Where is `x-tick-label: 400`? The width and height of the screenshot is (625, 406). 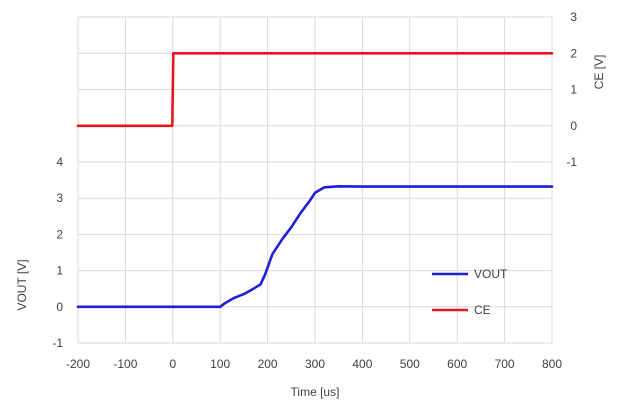 x-tick-label: 400 is located at coordinates (362, 364).